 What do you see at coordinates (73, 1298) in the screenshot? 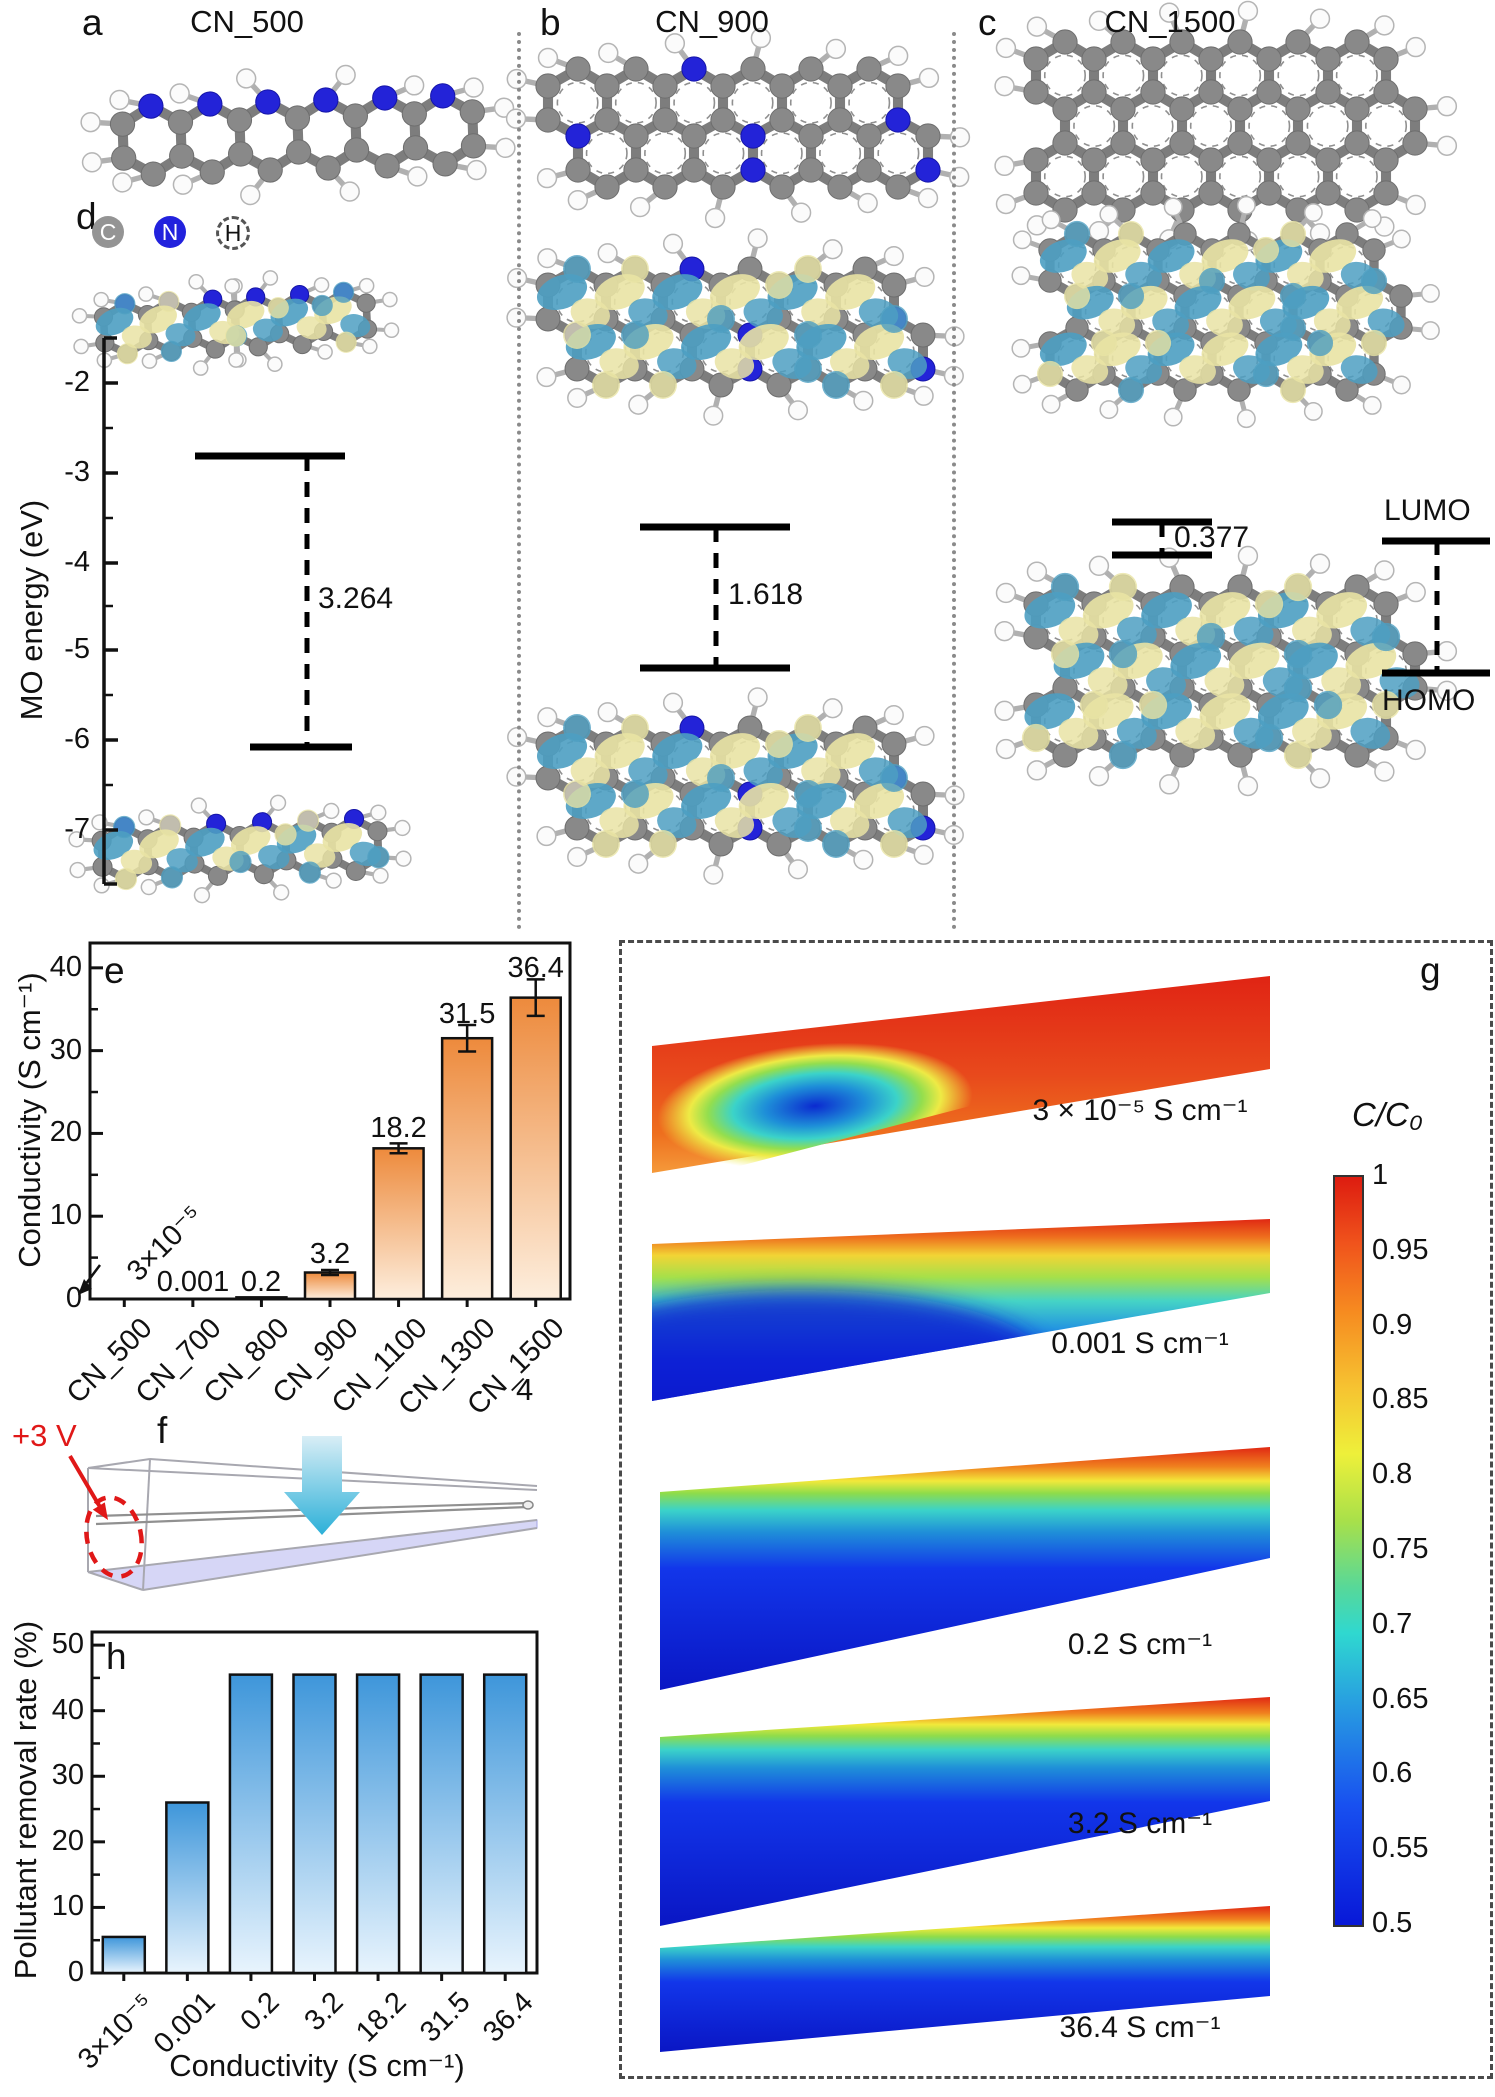
I see `conductivity-ytick-0: 0` at bounding box center [73, 1298].